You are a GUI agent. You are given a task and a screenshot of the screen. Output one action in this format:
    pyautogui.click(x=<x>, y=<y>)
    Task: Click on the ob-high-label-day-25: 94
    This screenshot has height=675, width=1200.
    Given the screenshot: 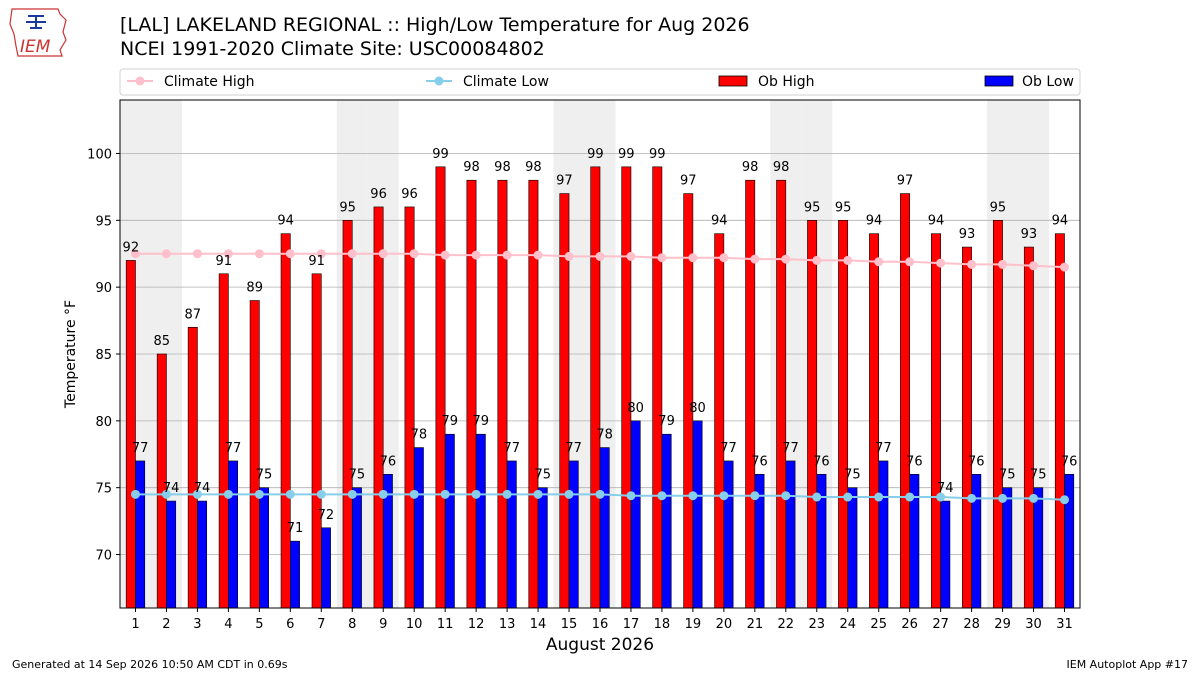 What is the action you would take?
    pyautogui.click(x=874, y=221)
    